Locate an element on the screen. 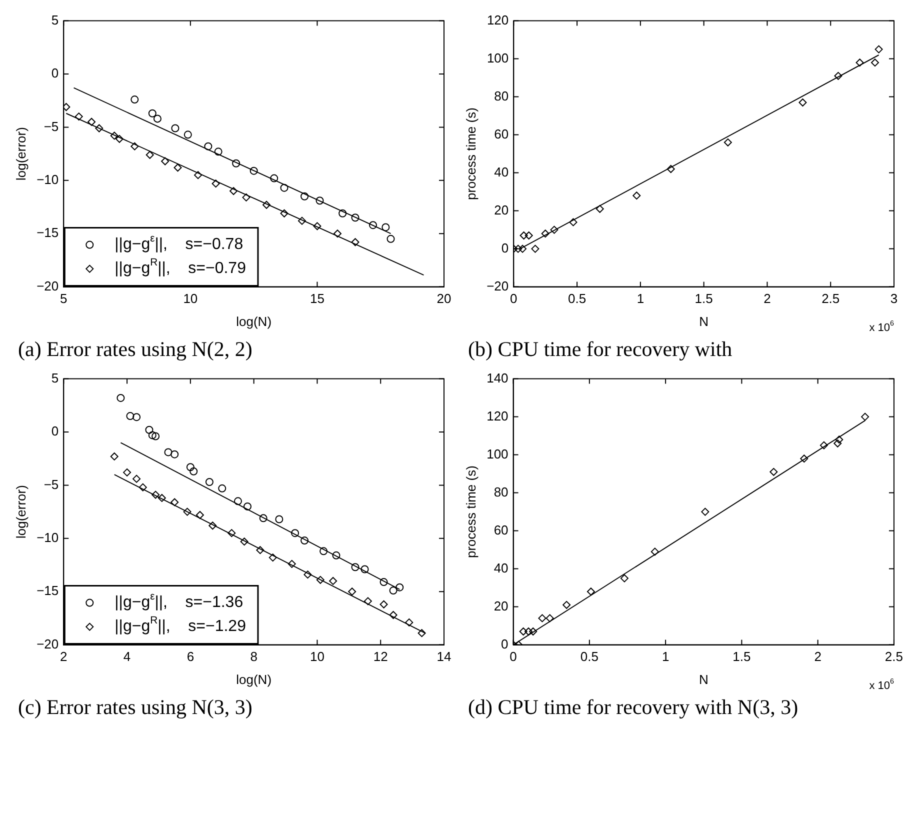 The image size is (915, 815). x-tick-label: 1 is located at coordinates (640, 298).